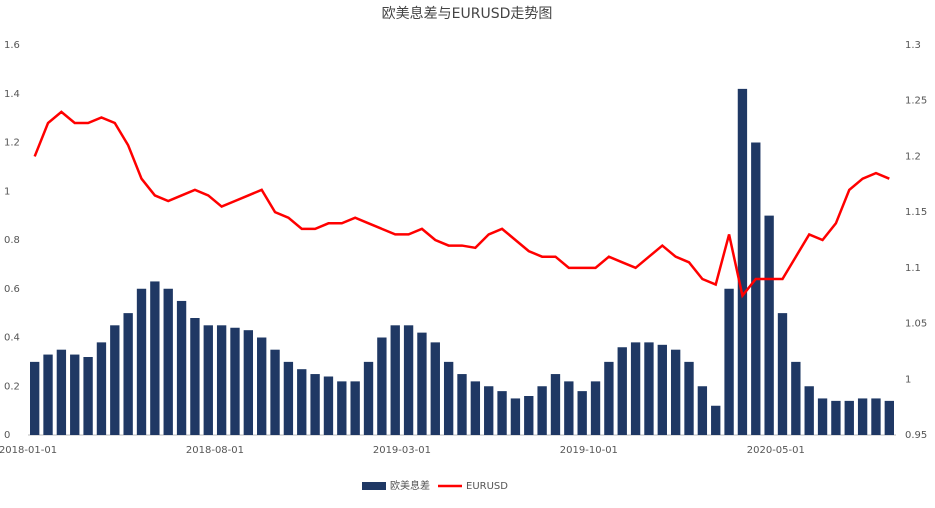 The height and width of the screenshot is (508, 935). What do you see at coordinates (28, 450) in the screenshot?
I see `x-tick-label: 2018-01-01` at bounding box center [28, 450].